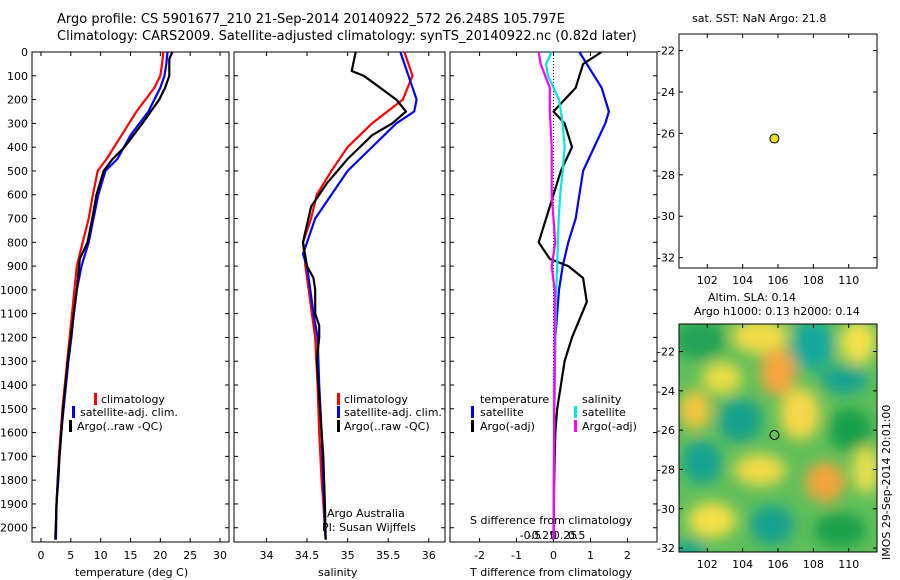  What do you see at coordinates (472, 412) in the screenshot?
I see `legend-swatch-t-satellite` at bounding box center [472, 412].